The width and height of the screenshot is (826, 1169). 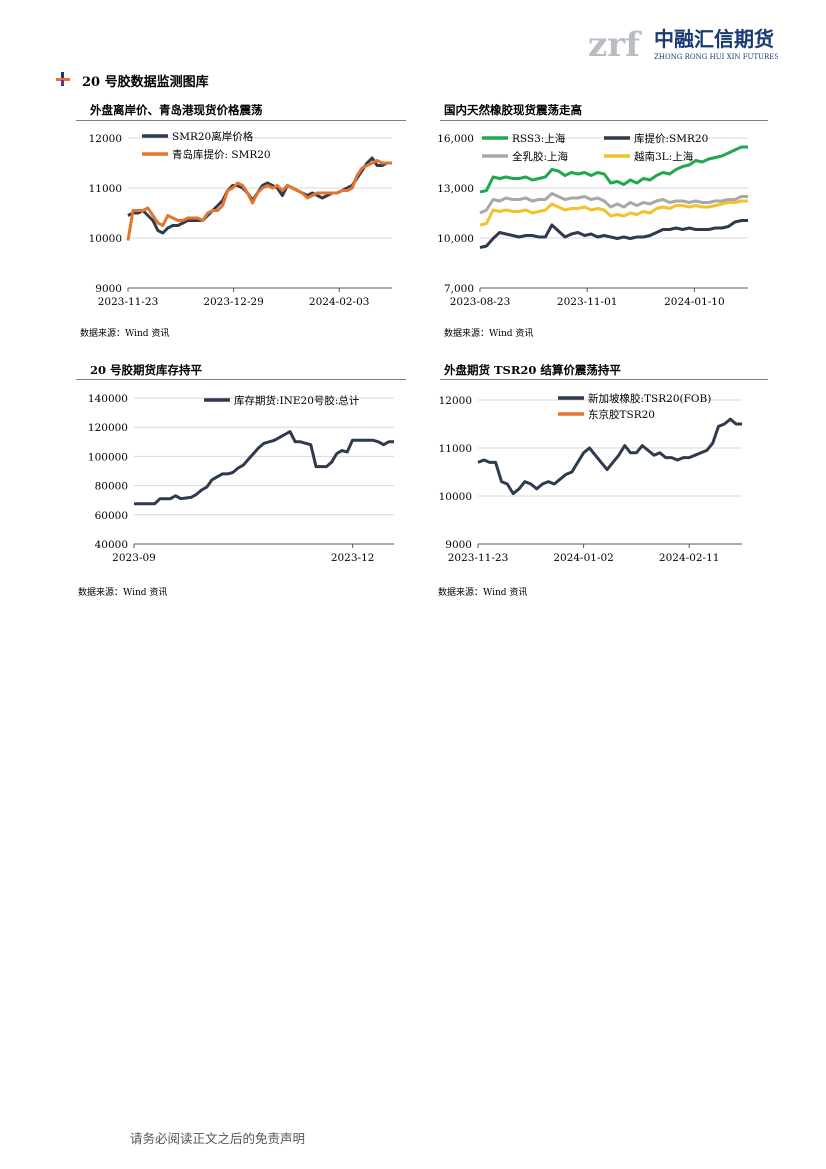 I want to click on x-tick-label: 2023-12, so click(x=353, y=558).